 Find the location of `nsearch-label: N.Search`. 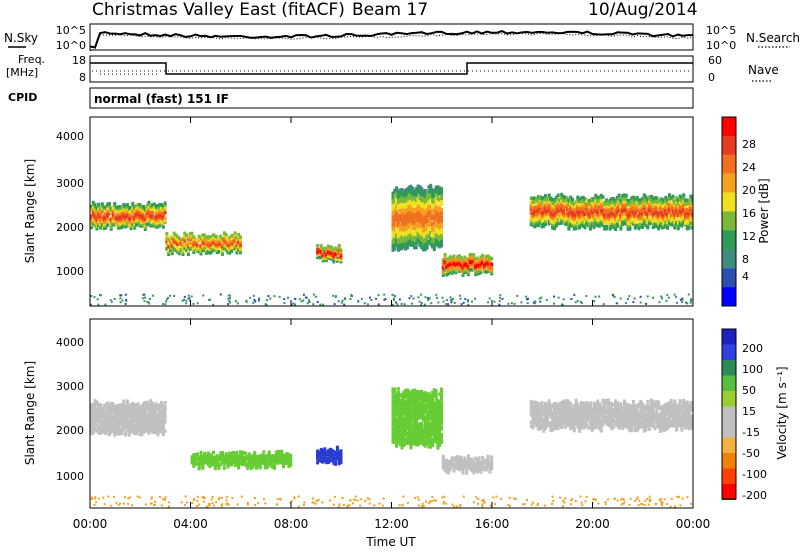

nsearch-label: N.Search is located at coordinates (773, 38).